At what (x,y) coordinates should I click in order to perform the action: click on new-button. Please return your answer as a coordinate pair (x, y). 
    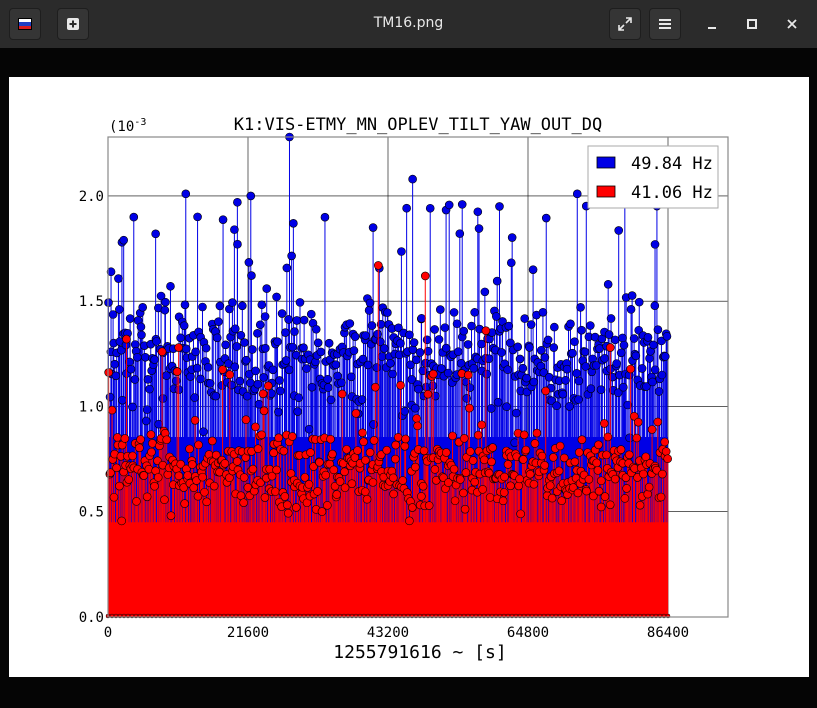
    Looking at the image, I should click on (73, 24).